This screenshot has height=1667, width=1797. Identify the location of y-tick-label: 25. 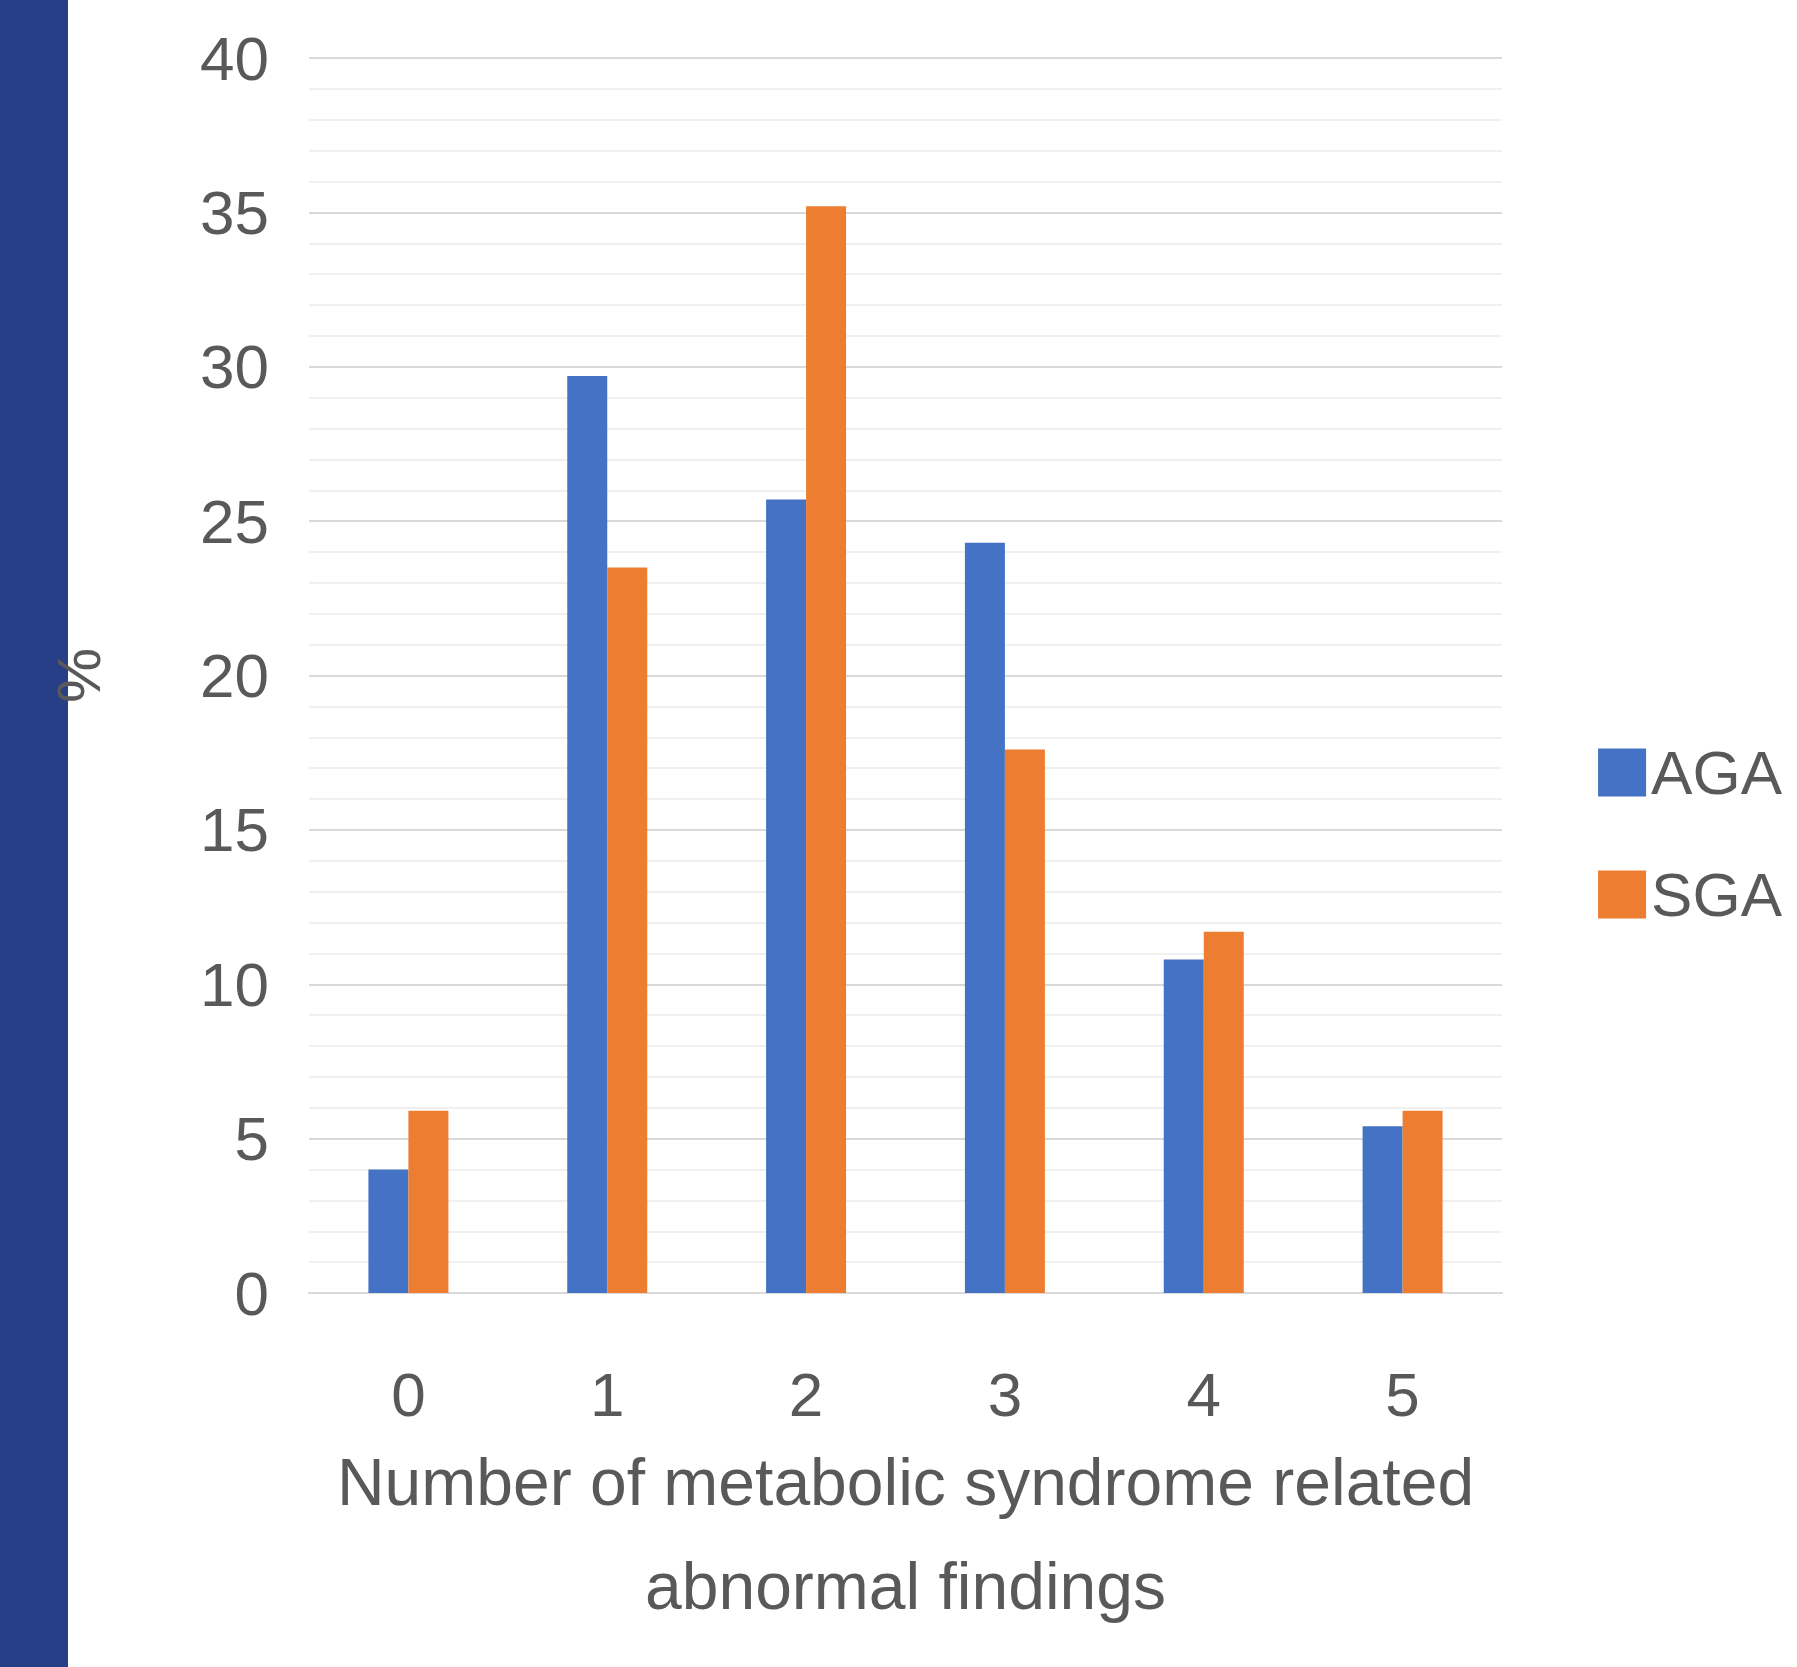
(234, 521).